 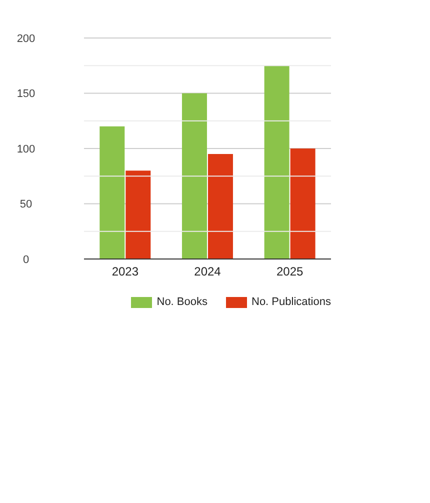 I want to click on x-tick-label: 2023, so click(x=125, y=271).